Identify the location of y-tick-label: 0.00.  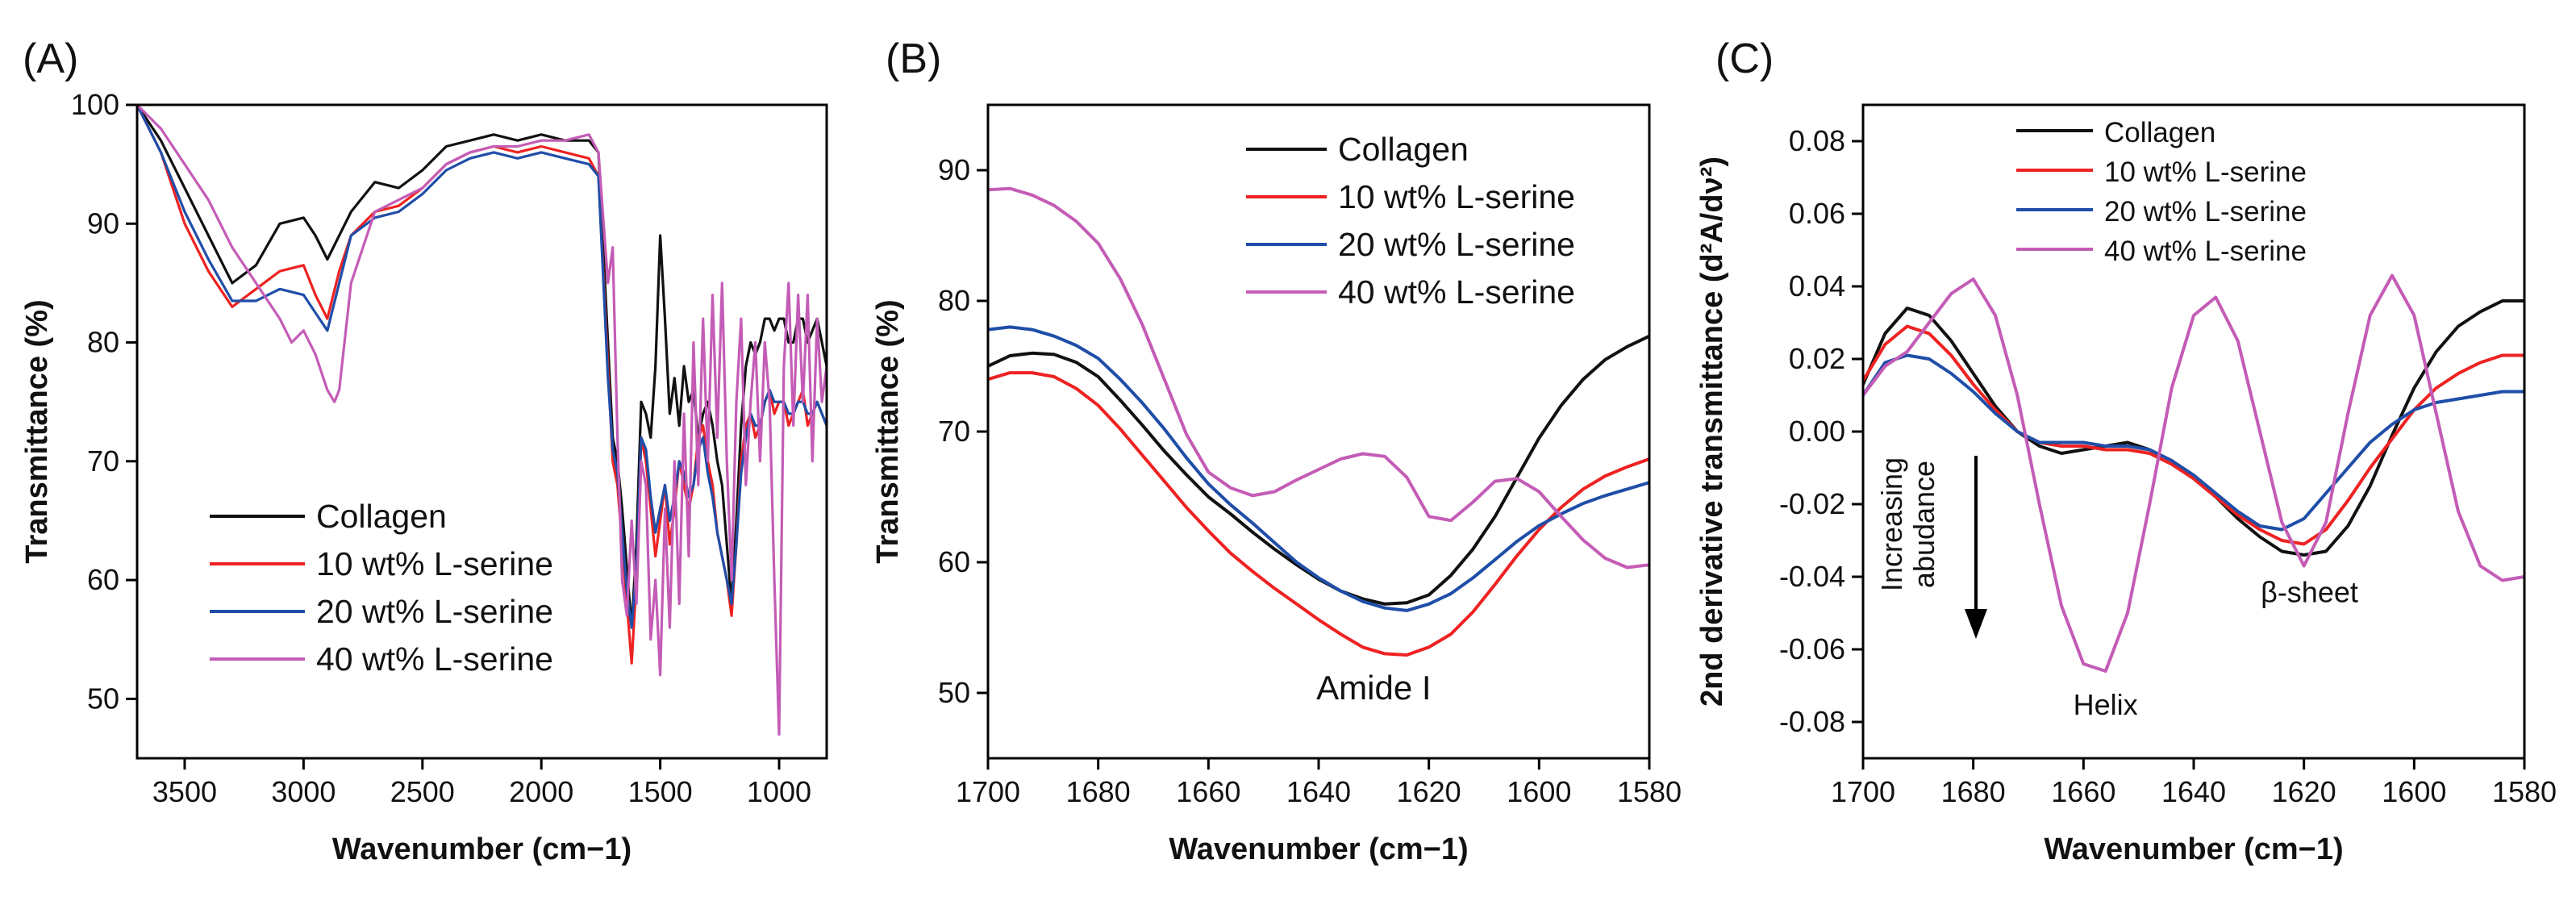
(1817, 431).